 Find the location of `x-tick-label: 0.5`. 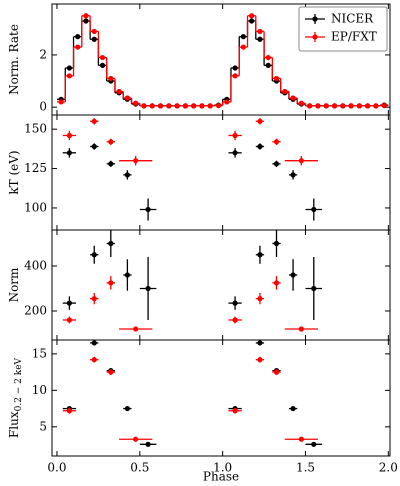

x-tick-label: 0.5 is located at coordinates (139, 468).